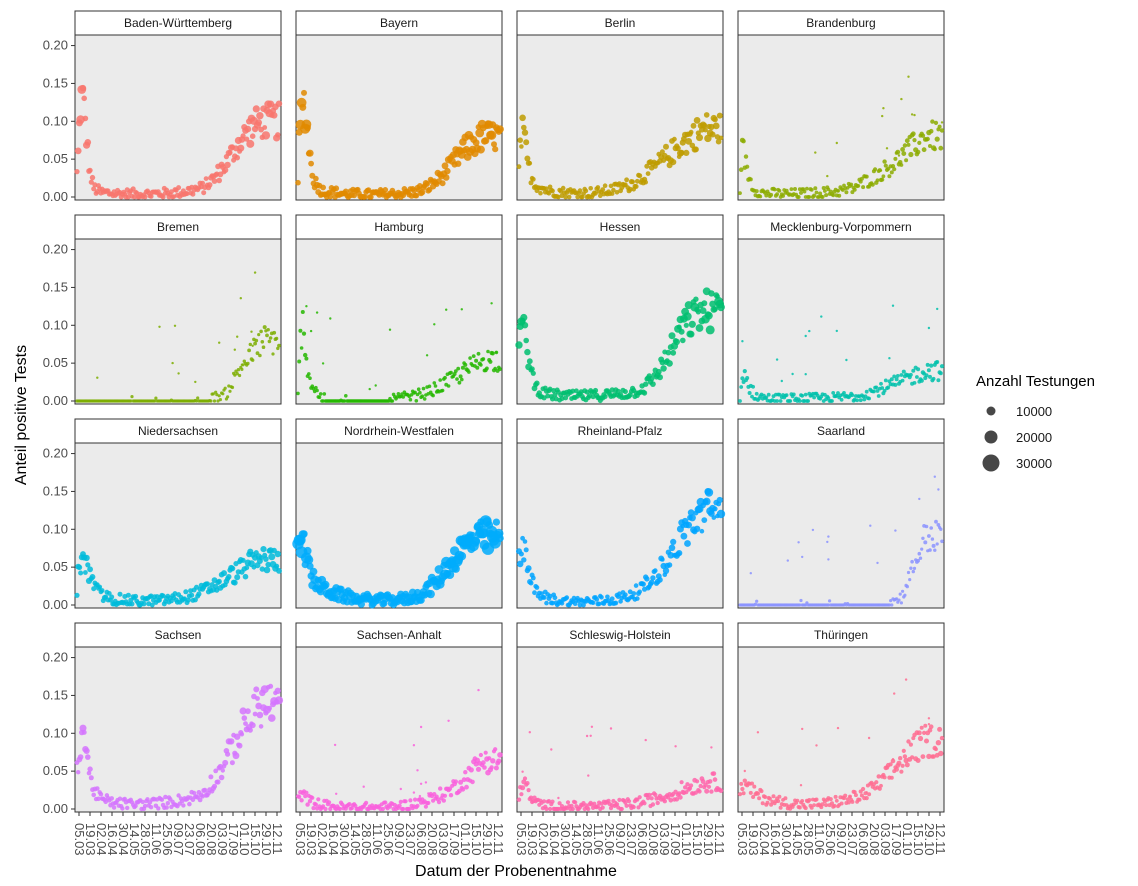 The width and height of the screenshot is (1138, 886). What do you see at coordinates (797, 839) in the screenshot?
I see `x-tick-label: 14.05` at bounding box center [797, 839].